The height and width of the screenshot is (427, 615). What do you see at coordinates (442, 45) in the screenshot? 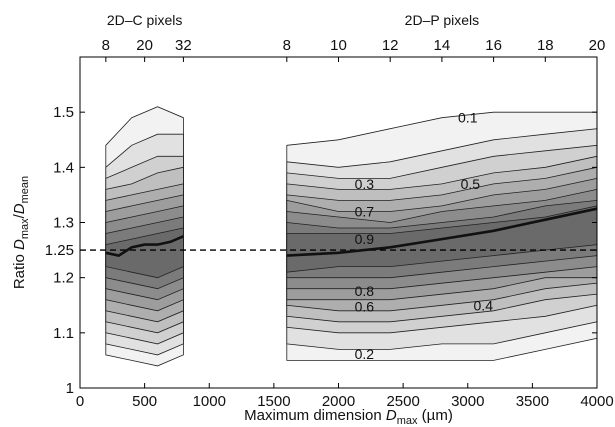
I see `top-tick-label: 14` at bounding box center [442, 45].